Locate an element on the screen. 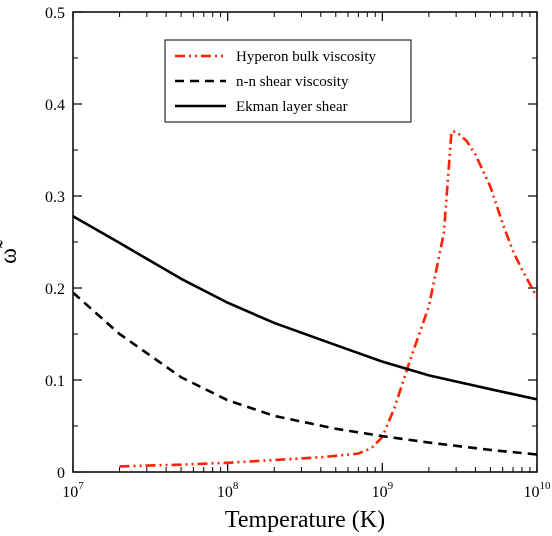 The image size is (552, 536). x-tick-label: 10⁸ is located at coordinates (228, 490).